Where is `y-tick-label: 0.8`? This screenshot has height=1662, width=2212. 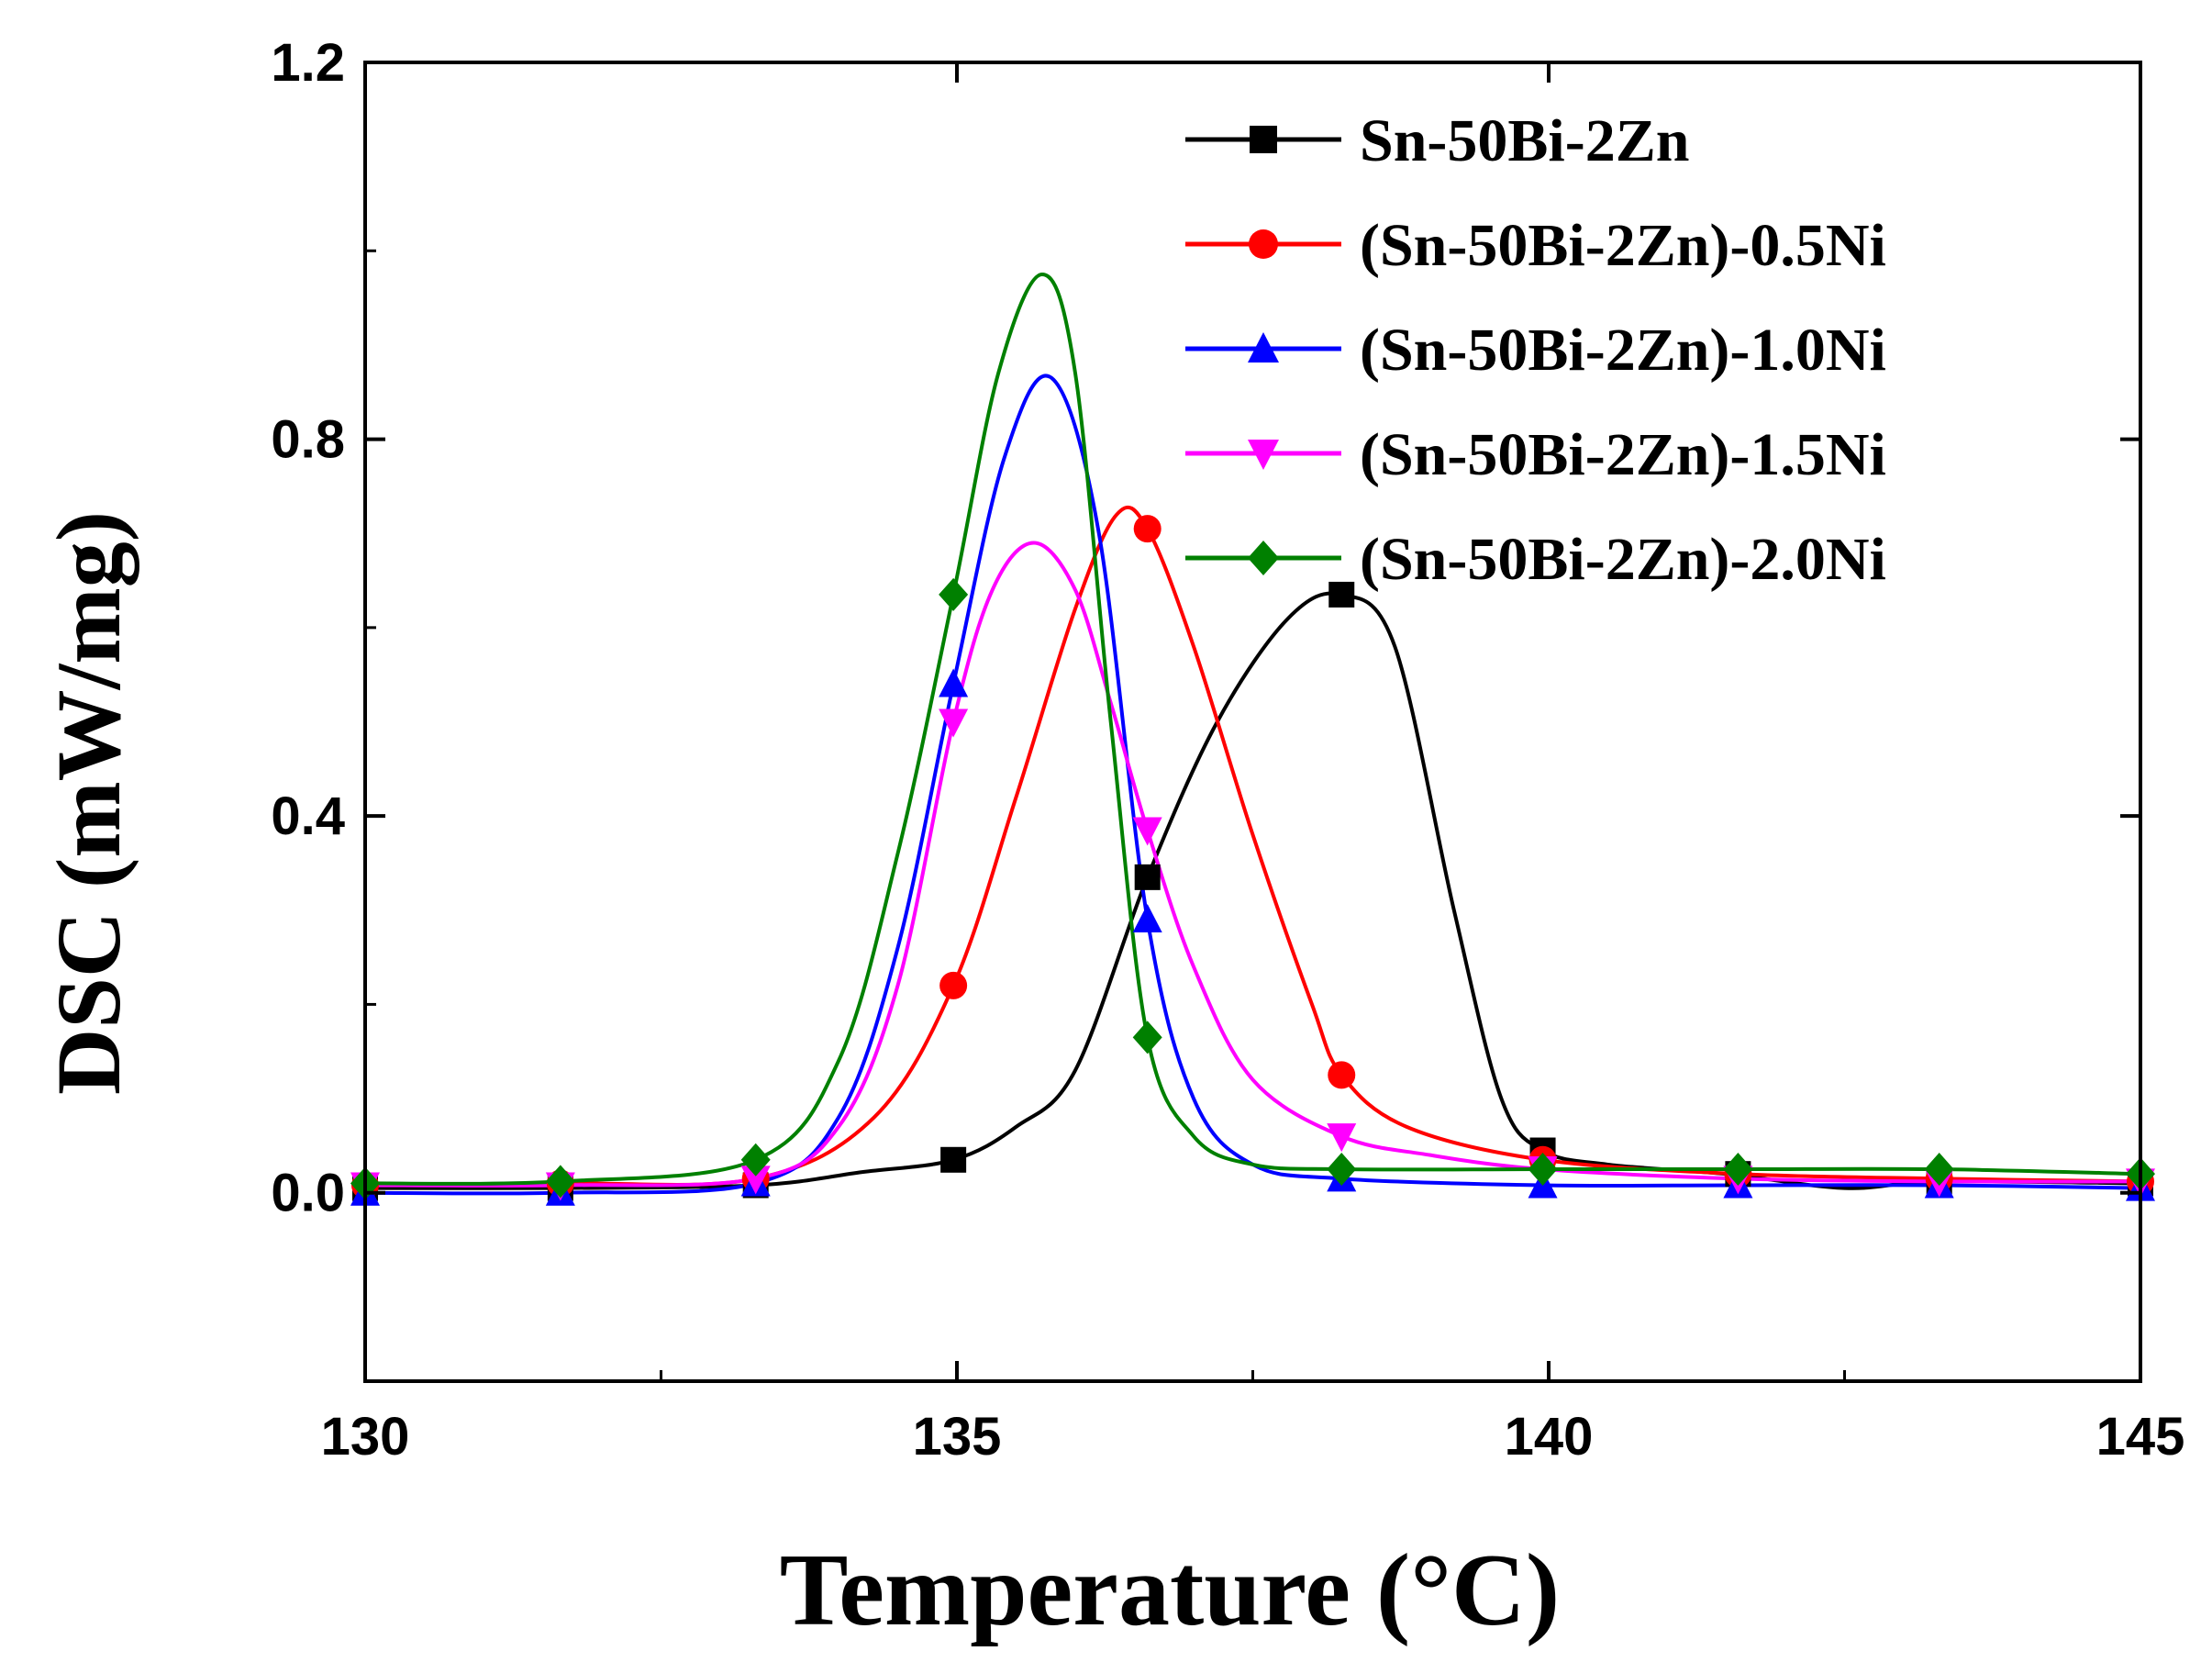
y-tick-label: 0.8 is located at coordinates (308, 440).